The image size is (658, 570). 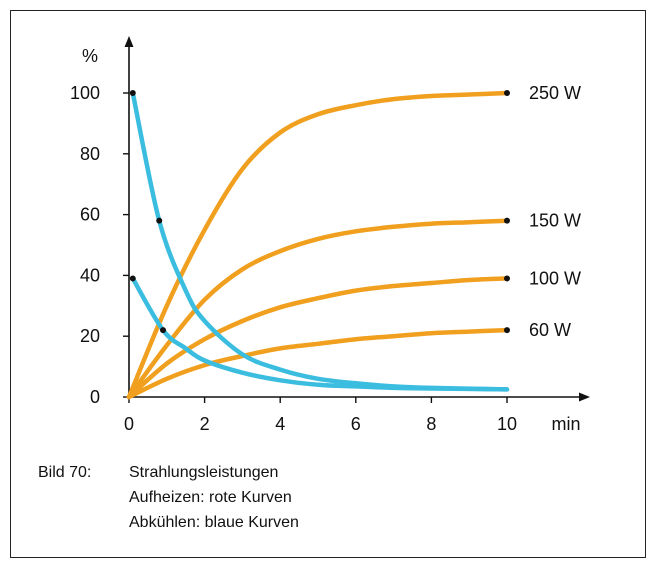 What do you see at coordinates (90, 215) in the screenshot?
I see `y-tick-label: 60` at bounding box center [90, 215].